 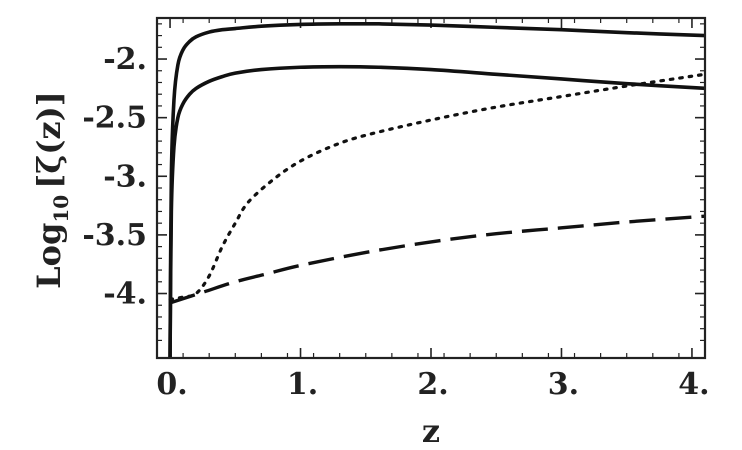 I want to click on y-axis-label-rest: [ζ(z)], so click(x=49, y=140).